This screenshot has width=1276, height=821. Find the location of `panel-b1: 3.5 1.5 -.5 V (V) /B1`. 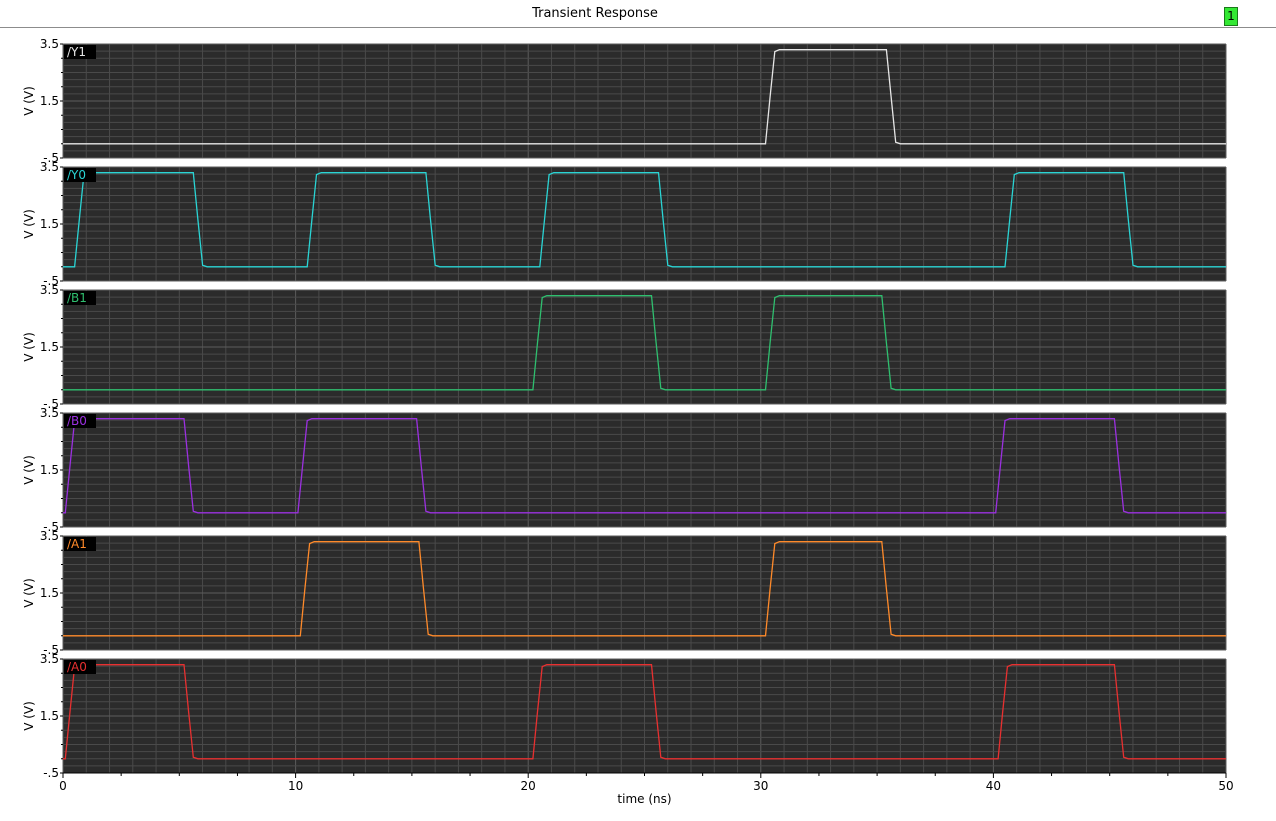

panel-b1: 3.5 1.5 -.5 V (V) /B1 is located at coordinates (624, 347).